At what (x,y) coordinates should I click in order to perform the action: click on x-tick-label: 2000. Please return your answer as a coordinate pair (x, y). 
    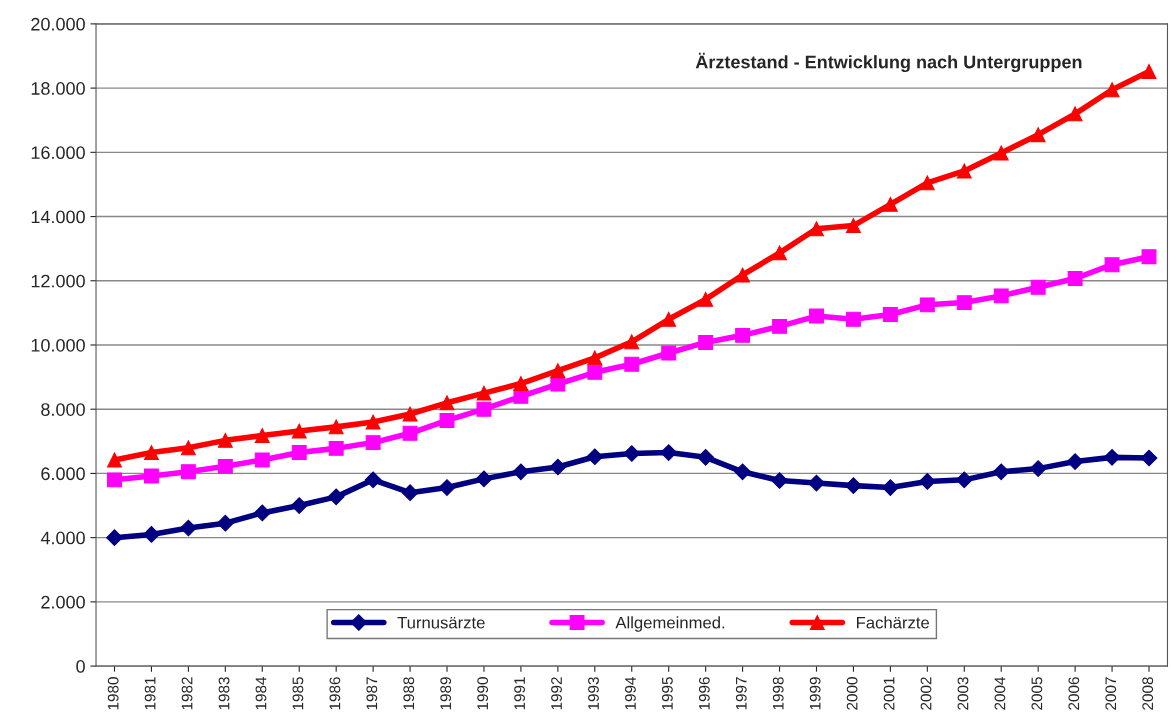
    Looking at the image, I should click on (852, 693).